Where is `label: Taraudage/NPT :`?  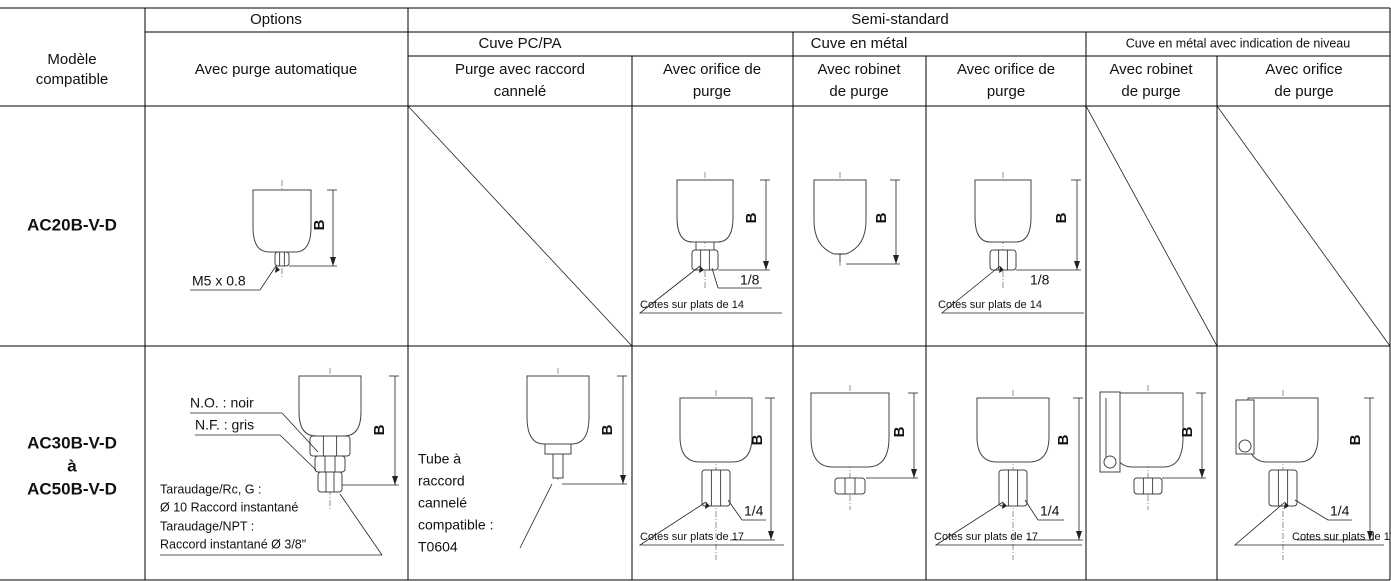 label: Taraudage/NPT : is located at coordinates (207, 526).